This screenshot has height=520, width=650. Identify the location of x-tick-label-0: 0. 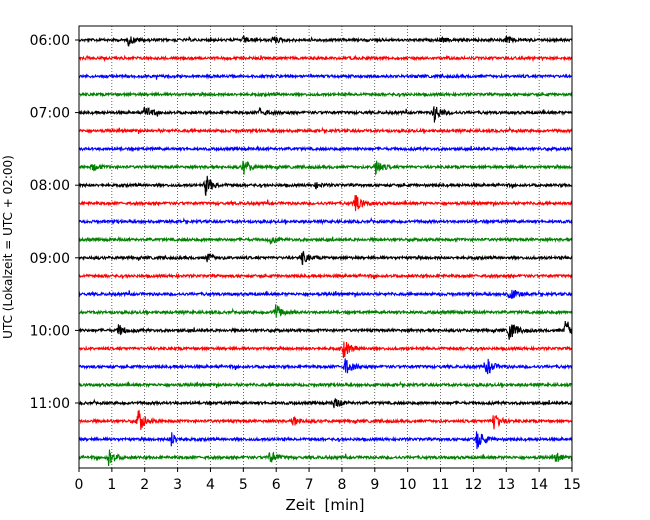
(79, 485).